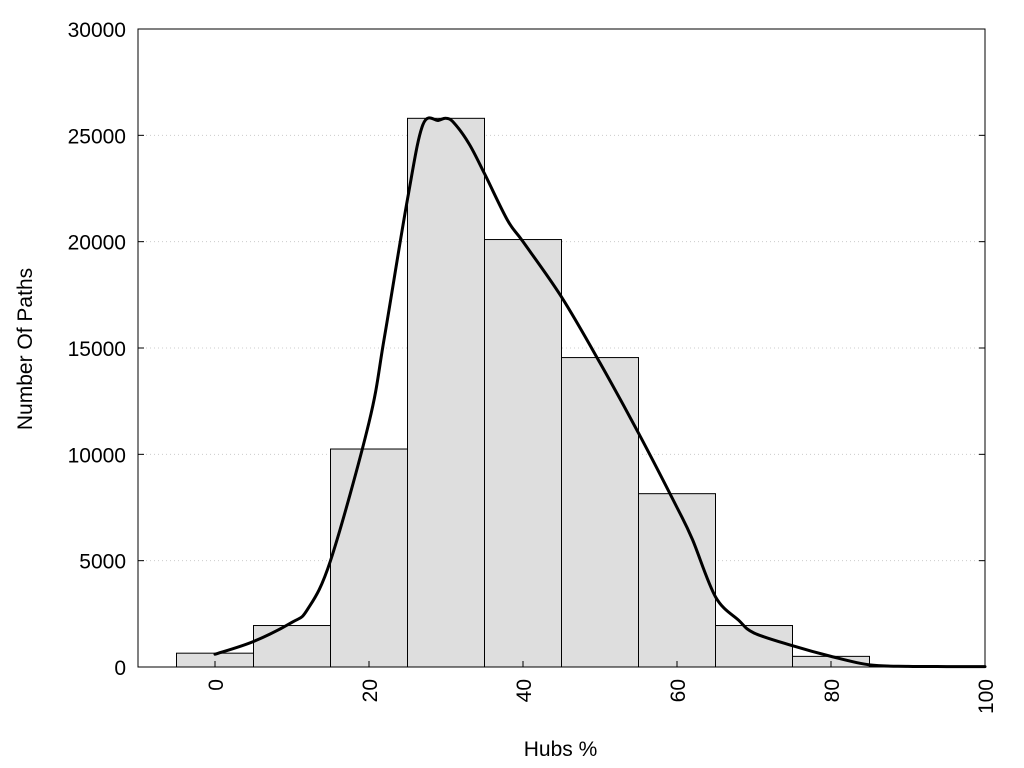  Describe the element at coordinates (97, 349) in the screenshot. I see `y-tick-label: 15000` at that location.